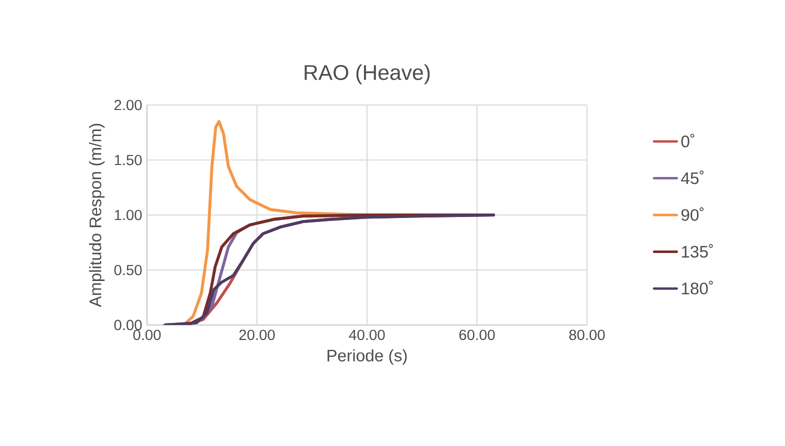 The height and width of the screenshot is (446, 785). Describe the element at coordinates (367, 357) in the screenshot. I see `x-axis-title: Periode (s)` at that location.